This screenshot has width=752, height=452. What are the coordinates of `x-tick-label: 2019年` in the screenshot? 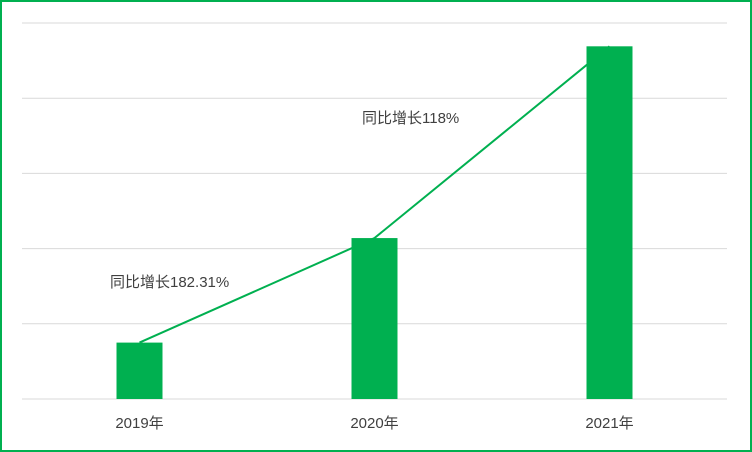 It's located at (139, 423).